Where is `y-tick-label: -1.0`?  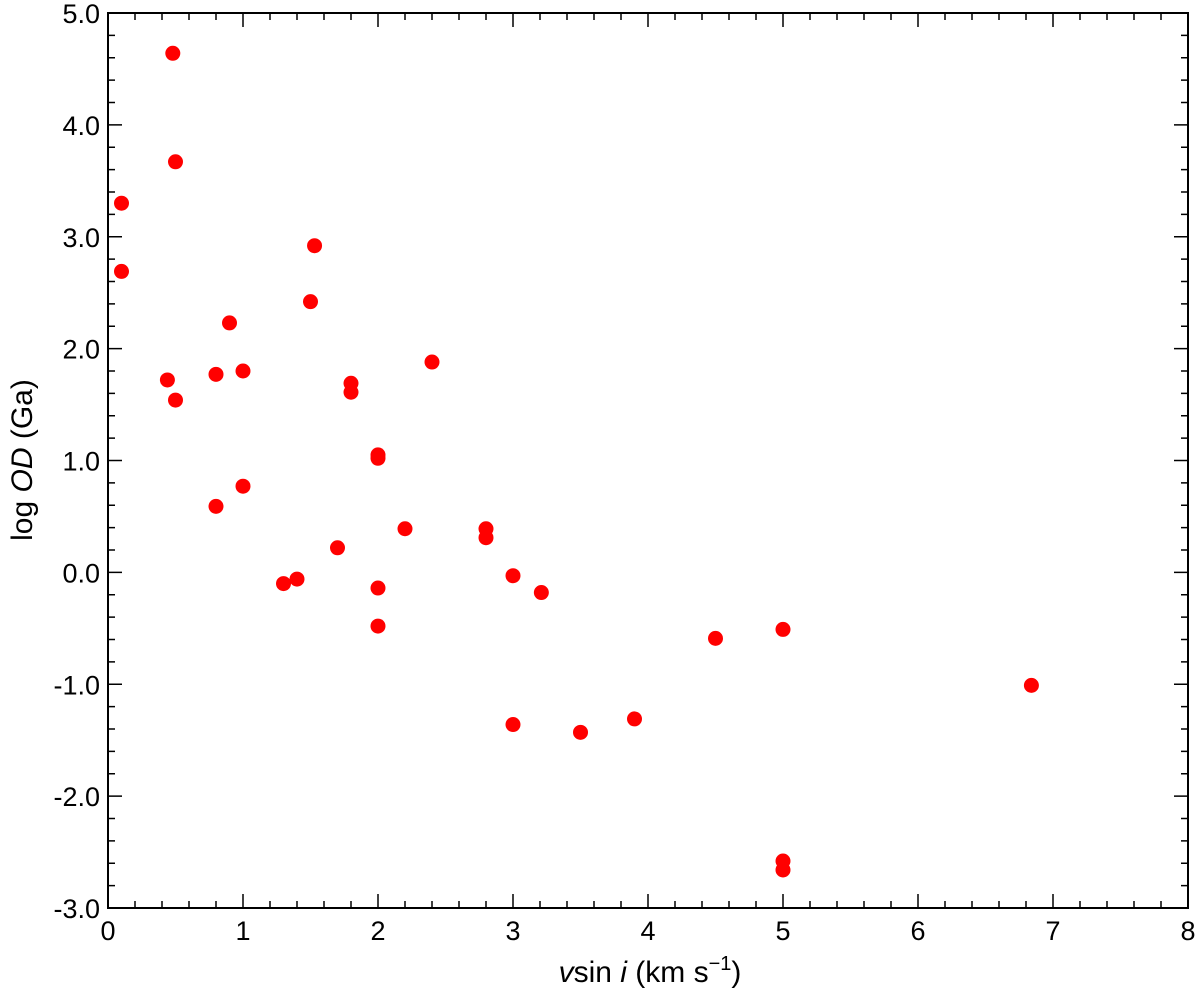
y-tick-label: -1.0 is located at coordinates (76, 685).